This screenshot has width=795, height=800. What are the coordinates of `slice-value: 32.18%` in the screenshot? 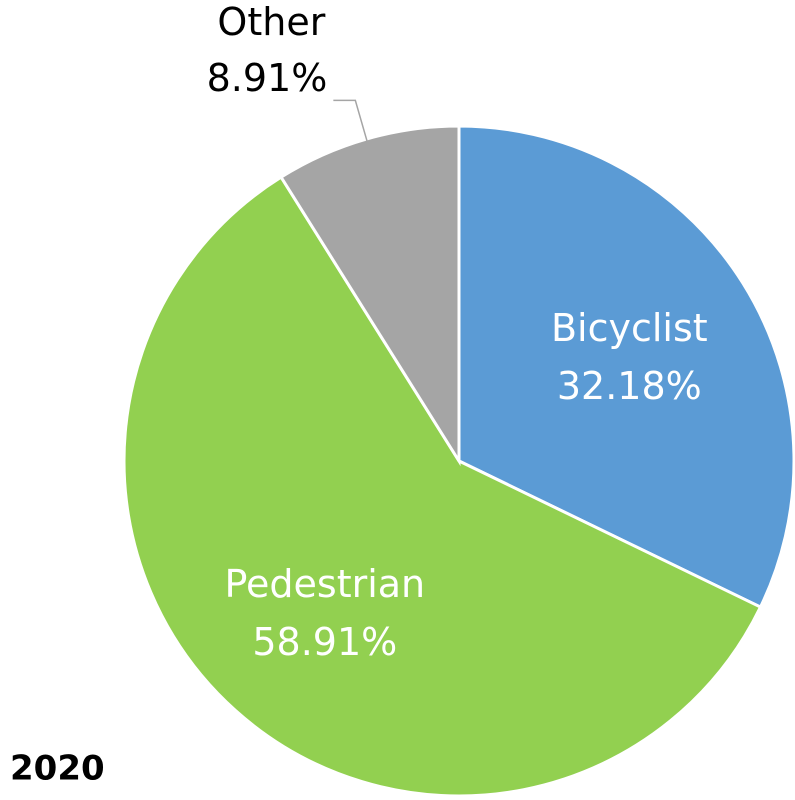 It's located at (629, 386).